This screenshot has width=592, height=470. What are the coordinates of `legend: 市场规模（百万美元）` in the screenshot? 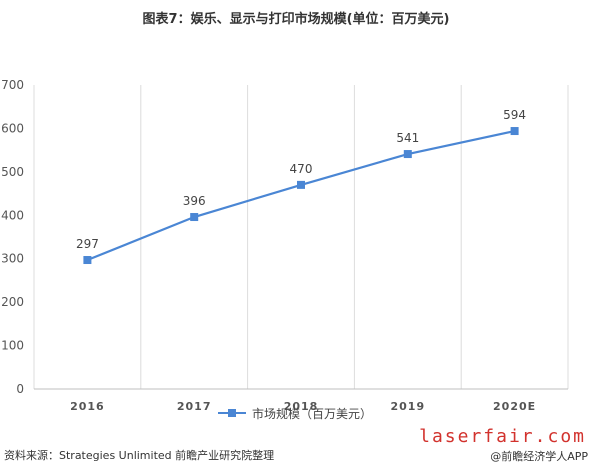 It's located at (295, 413).